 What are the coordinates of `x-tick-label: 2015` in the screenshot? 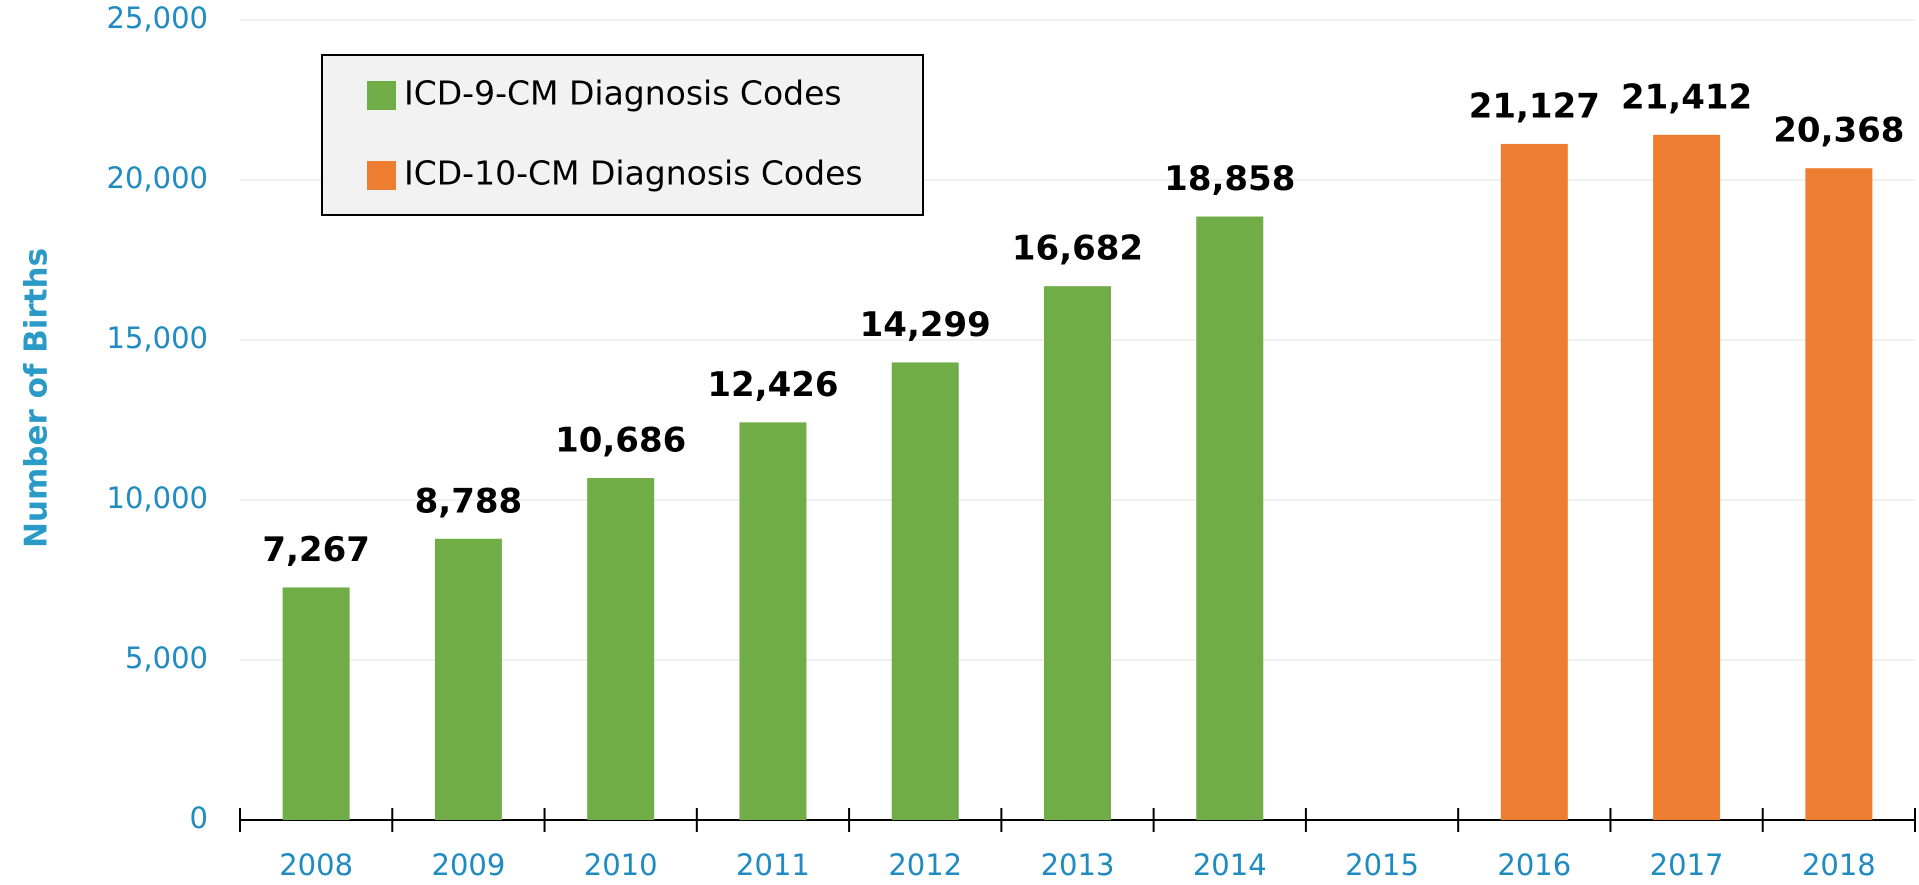 It's located at (1382, 865).